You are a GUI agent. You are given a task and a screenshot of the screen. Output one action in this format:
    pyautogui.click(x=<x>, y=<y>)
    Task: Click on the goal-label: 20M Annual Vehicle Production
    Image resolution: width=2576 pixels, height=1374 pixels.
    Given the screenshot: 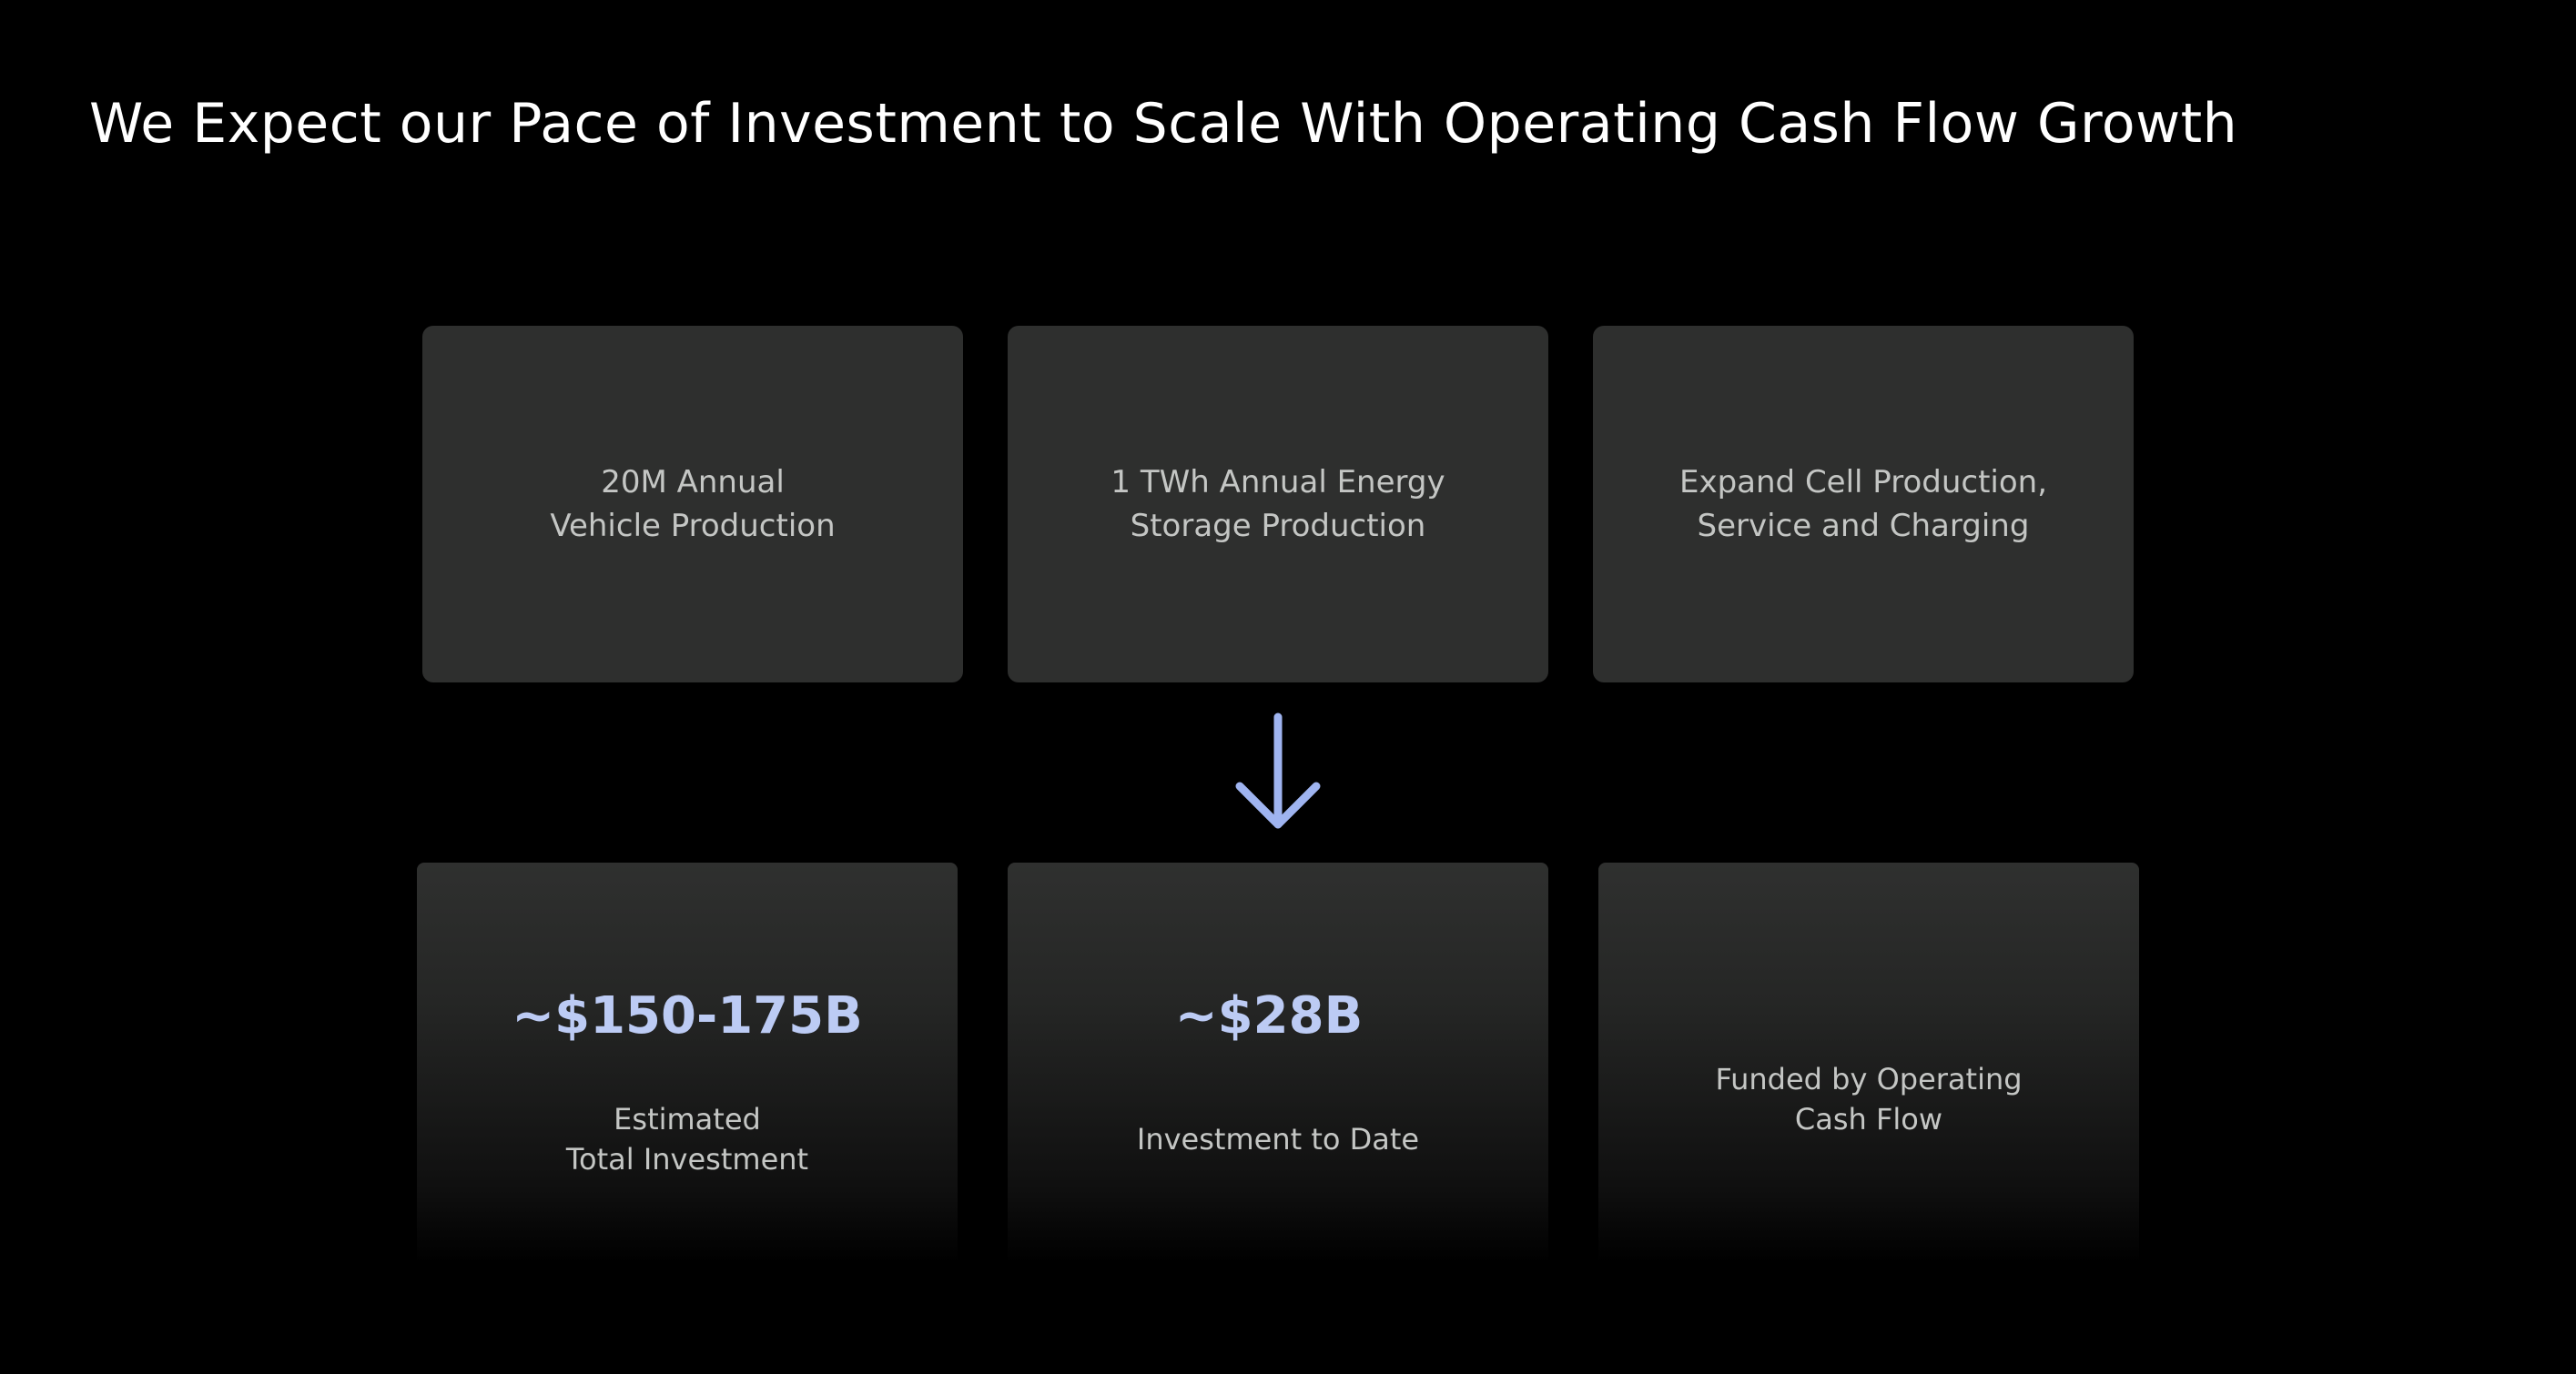 What is the action you would take?
    pyautogui.click(x=693, y=504)
    